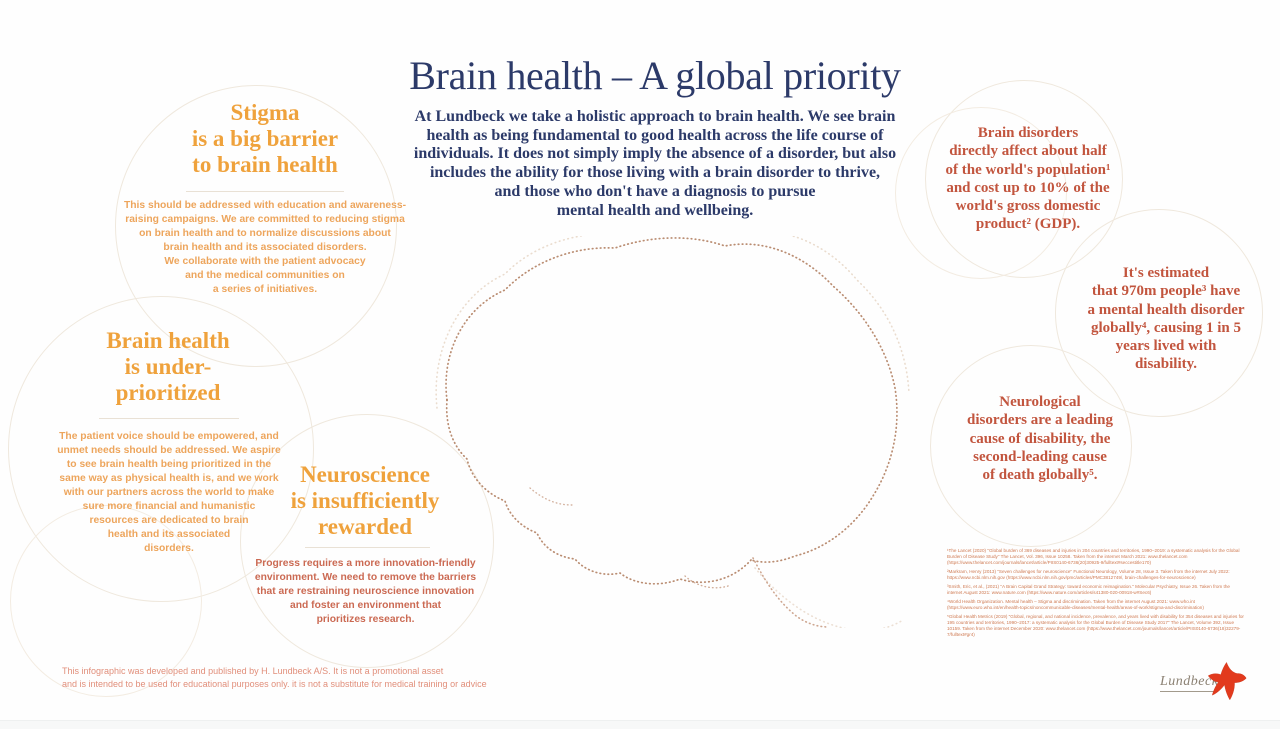 This screenshot has width=1280, height=729. What do you see at coordinates (265, 191) in the screenshot?
I see `stigma-divider` at bounding box center [265, 191].